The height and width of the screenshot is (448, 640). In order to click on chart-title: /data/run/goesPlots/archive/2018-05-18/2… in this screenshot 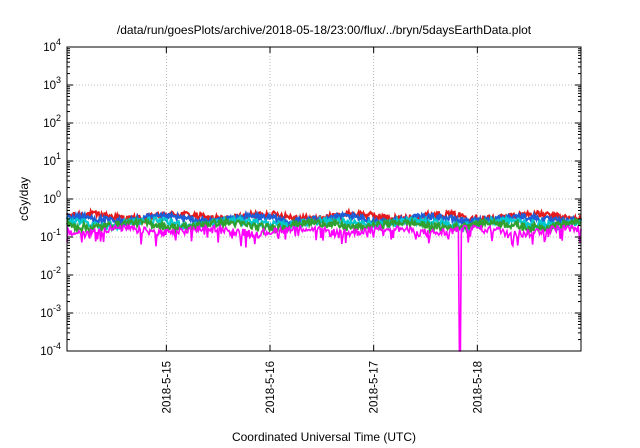, I will do `click(324, 30)`.